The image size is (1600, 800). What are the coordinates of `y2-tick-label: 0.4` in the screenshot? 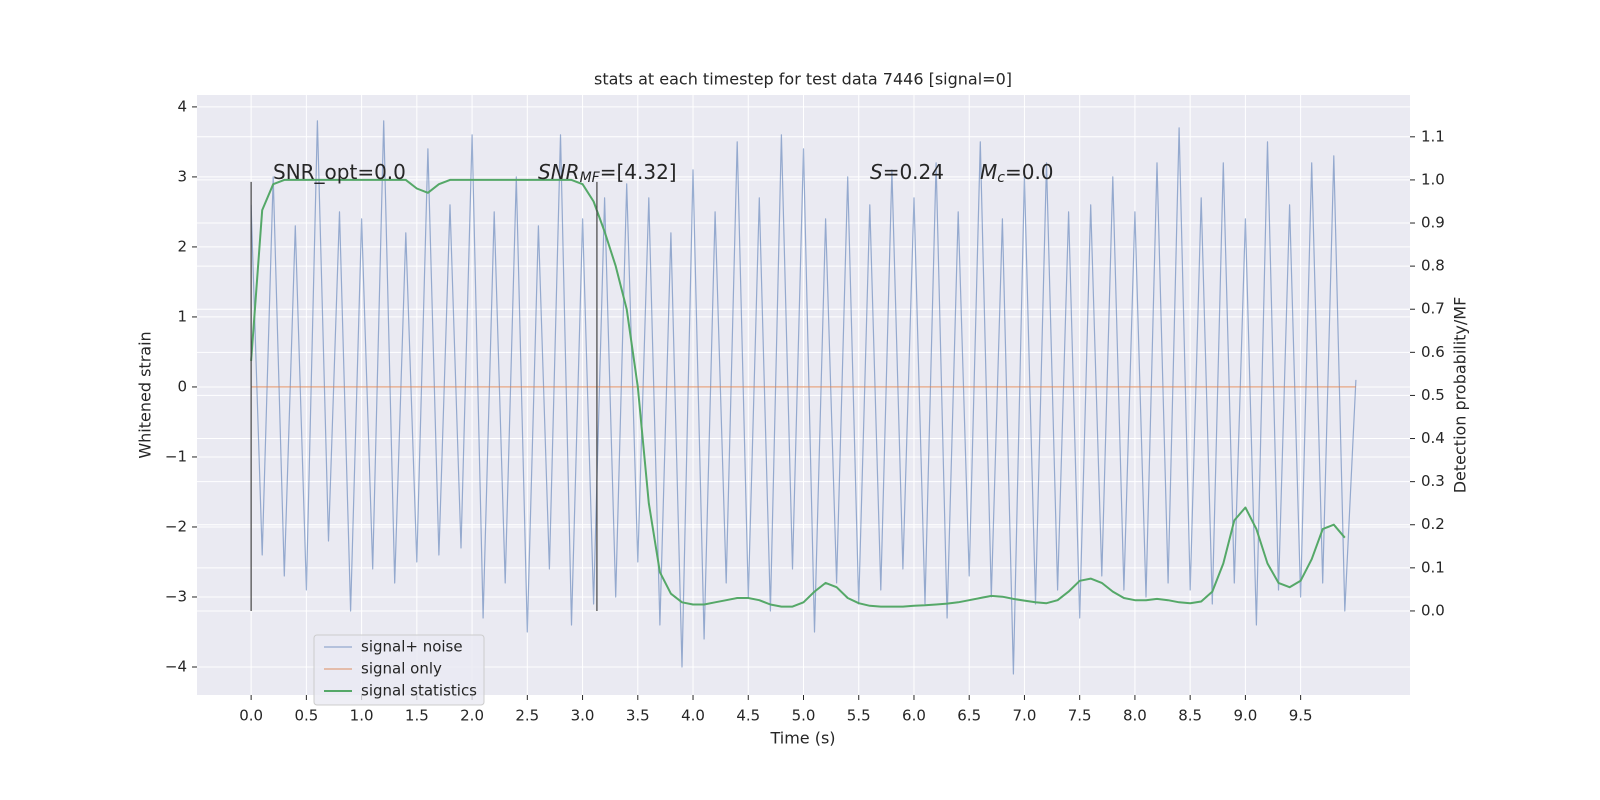 It's located at (1433, 438).